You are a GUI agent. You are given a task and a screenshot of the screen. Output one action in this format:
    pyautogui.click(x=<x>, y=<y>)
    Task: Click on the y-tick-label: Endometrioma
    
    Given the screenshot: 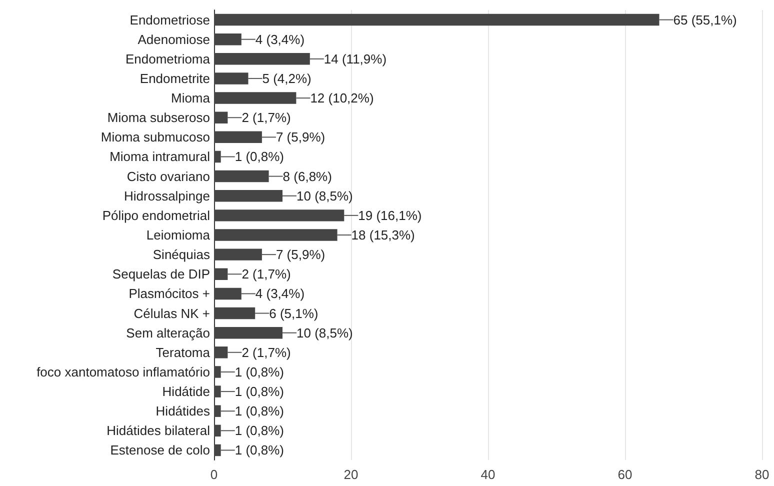 What is the action you would take?
    pyautogui.click(x=168, y=58)
    